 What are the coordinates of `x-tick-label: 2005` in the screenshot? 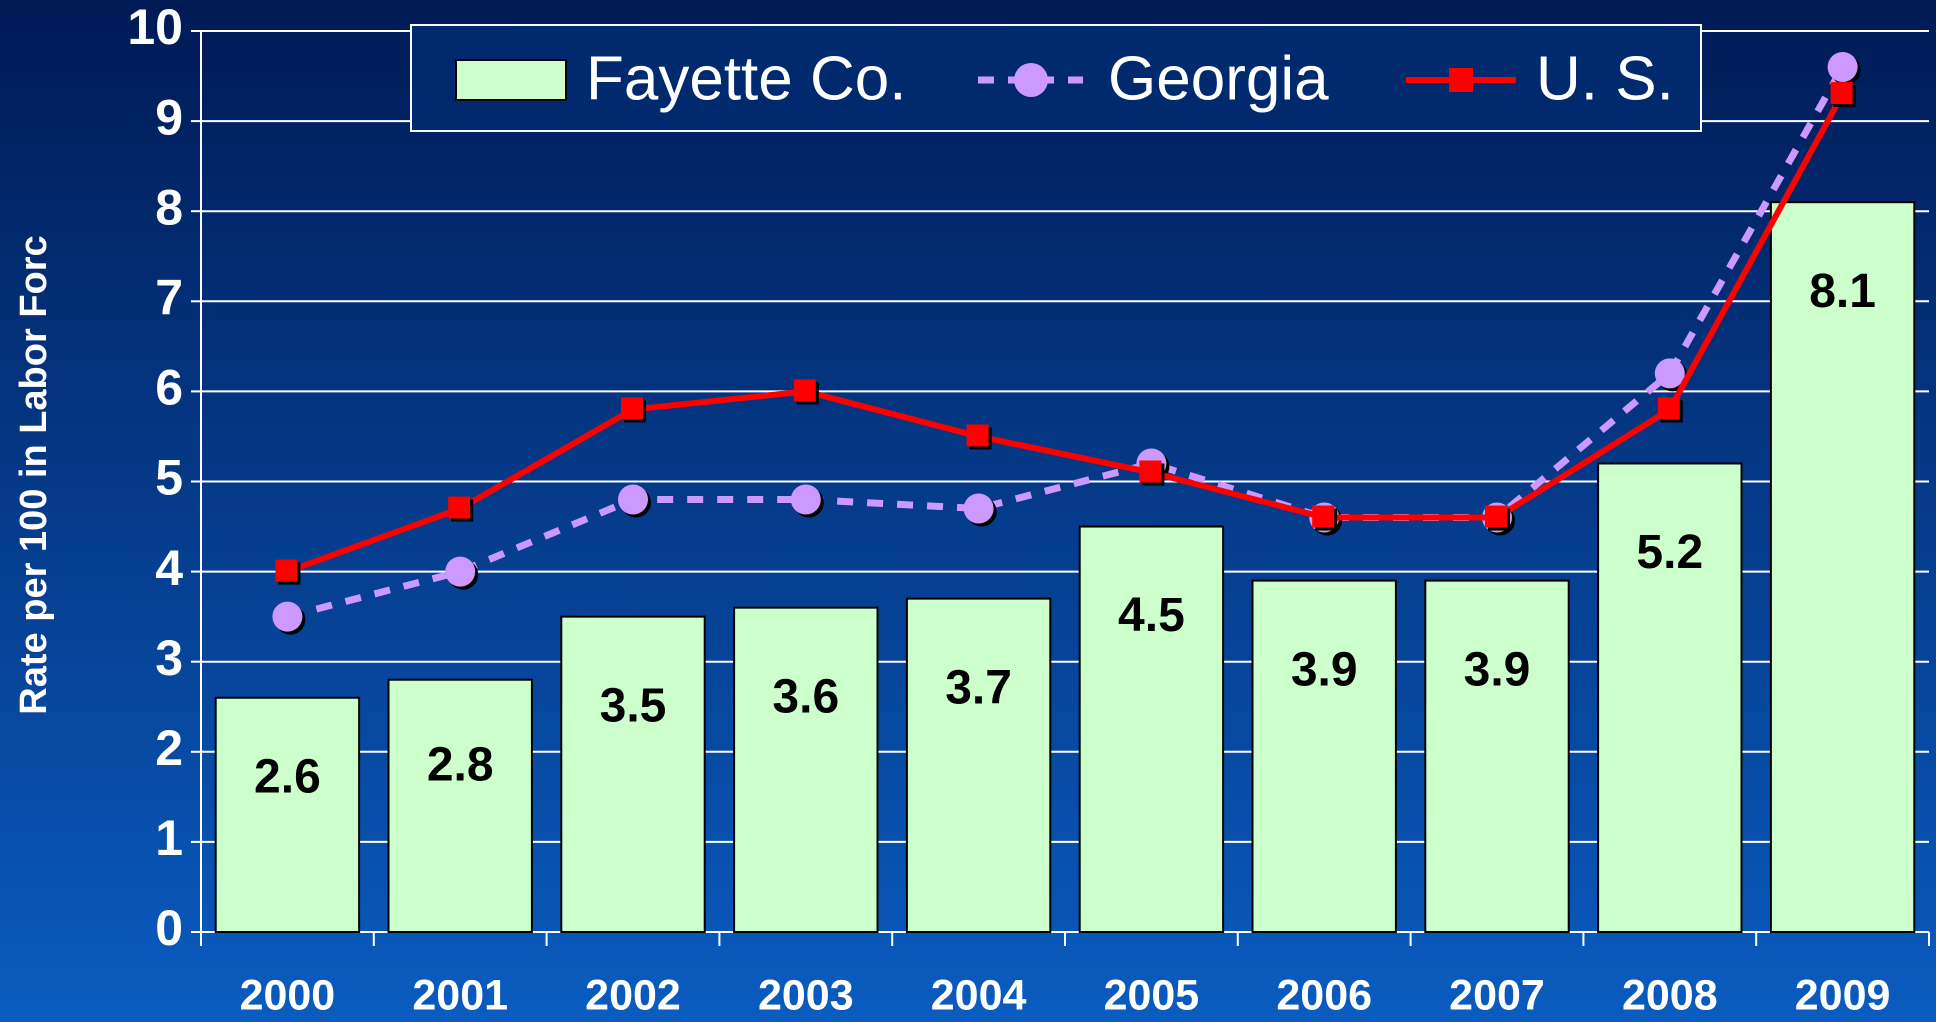 It's located at (1152, 995).